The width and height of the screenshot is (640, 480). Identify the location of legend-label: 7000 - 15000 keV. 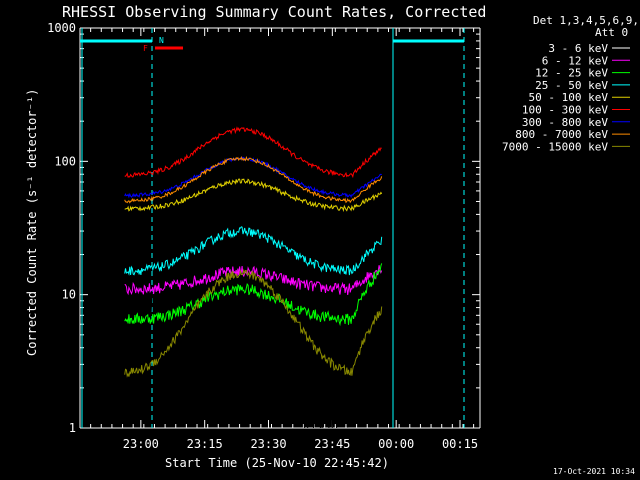
(555, 146).